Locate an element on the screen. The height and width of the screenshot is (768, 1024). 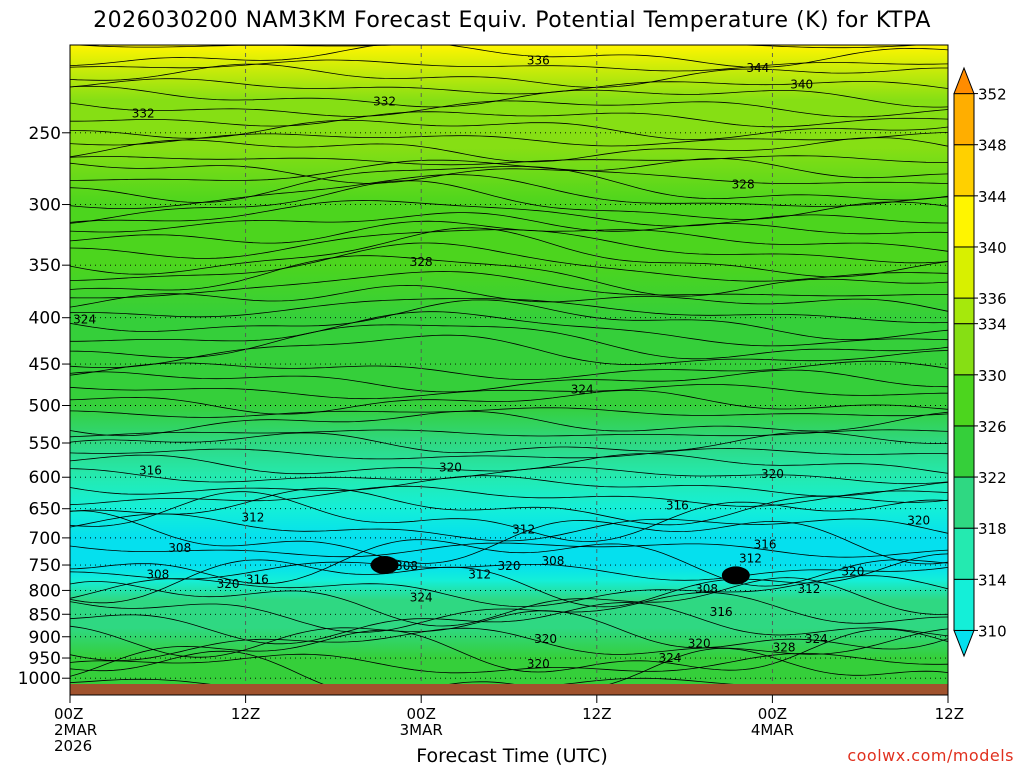
colorbar-label: 348 is located at coordinates (992, 146).